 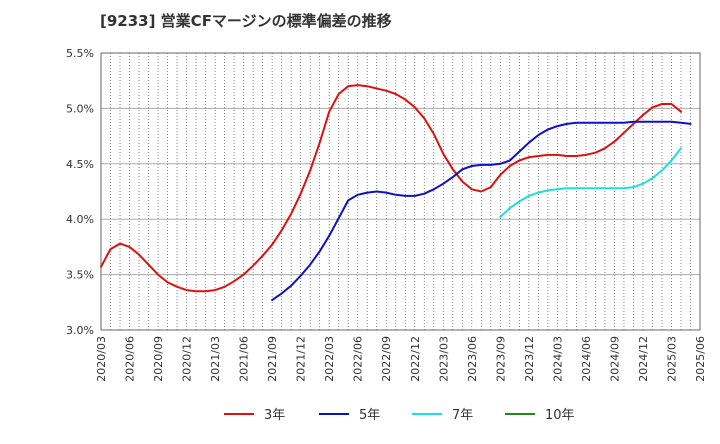 I want to click on x-tick-label: 2020/12, so click(x=187, y=359).